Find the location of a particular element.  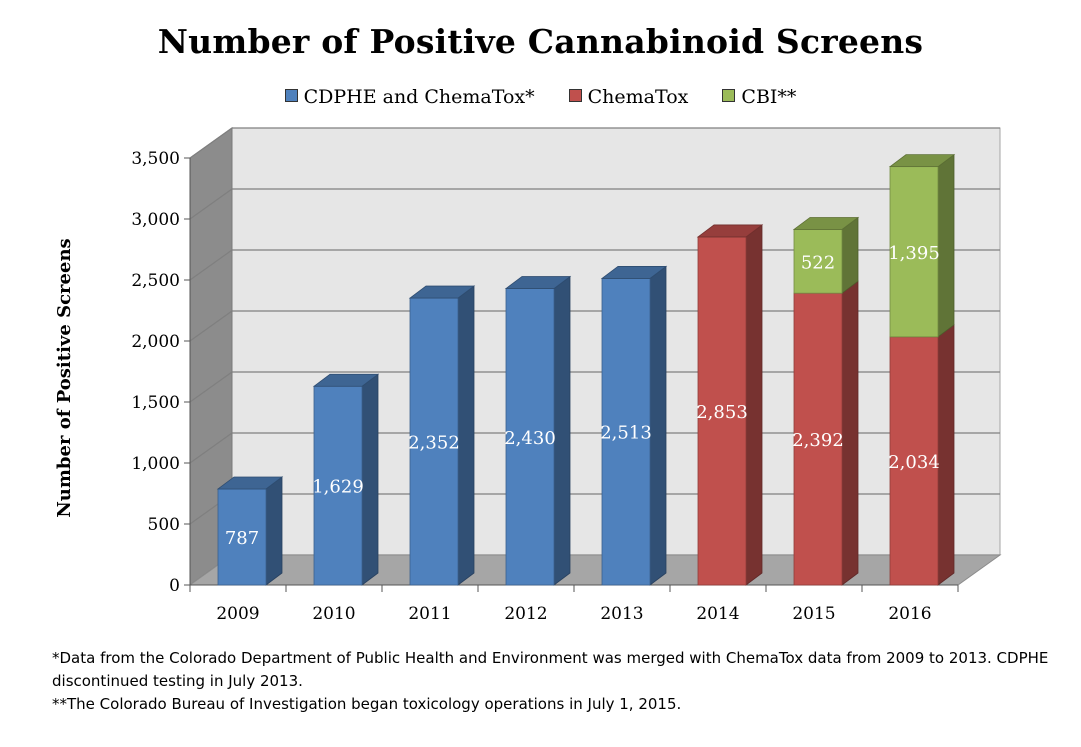

legend-swatch-cbi is located at coordinates (729, 95).